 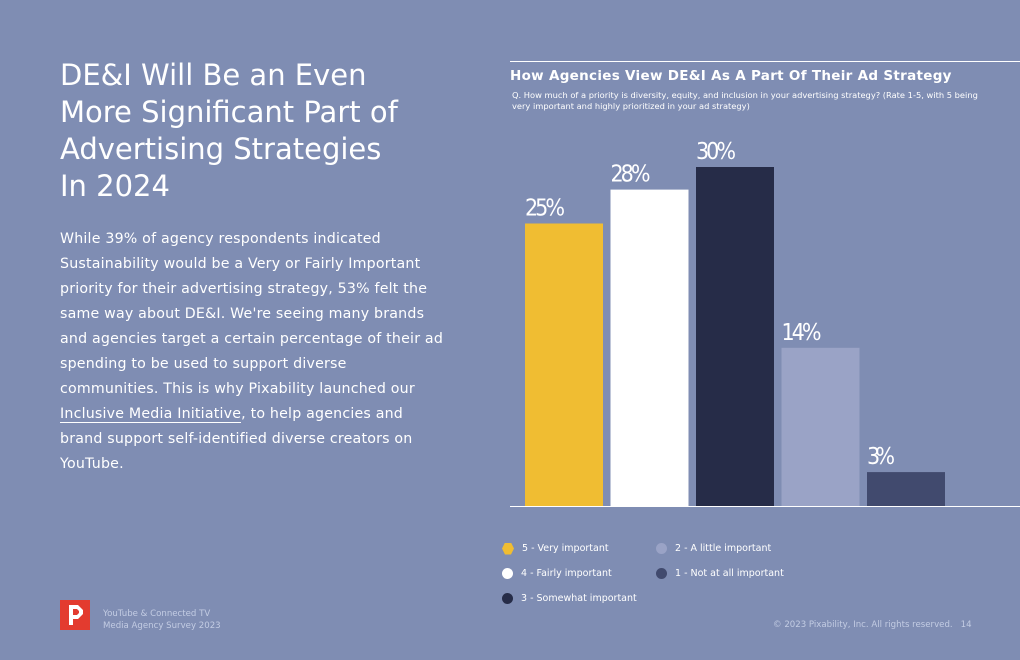 I want to click on pixability-logo-icon, so click(x=75, y=615).